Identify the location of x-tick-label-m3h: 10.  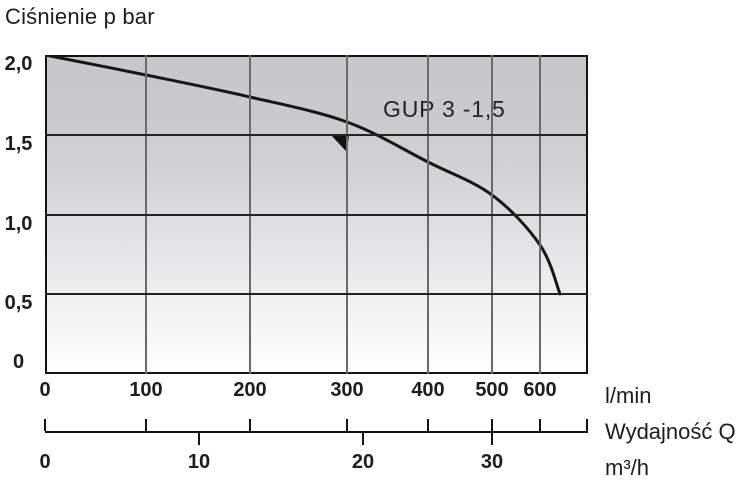
(199, 462).